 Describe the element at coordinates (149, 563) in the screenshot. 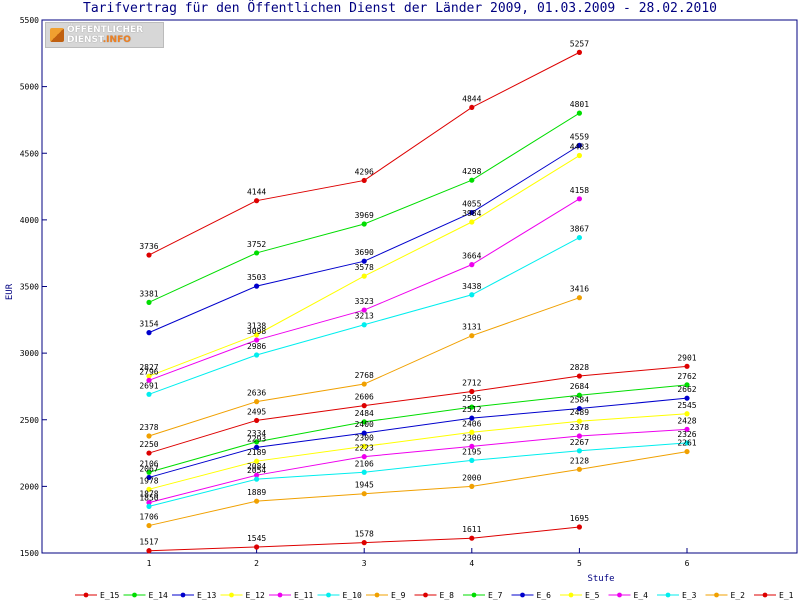

I see `x-tick-label: 1` at that location.